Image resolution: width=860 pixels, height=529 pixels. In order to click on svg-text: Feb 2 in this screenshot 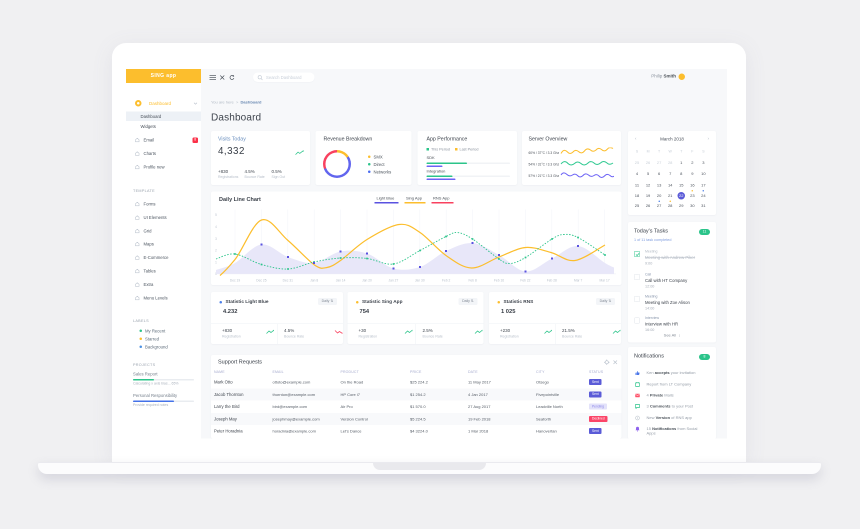, I will do `click(446, 281)`.